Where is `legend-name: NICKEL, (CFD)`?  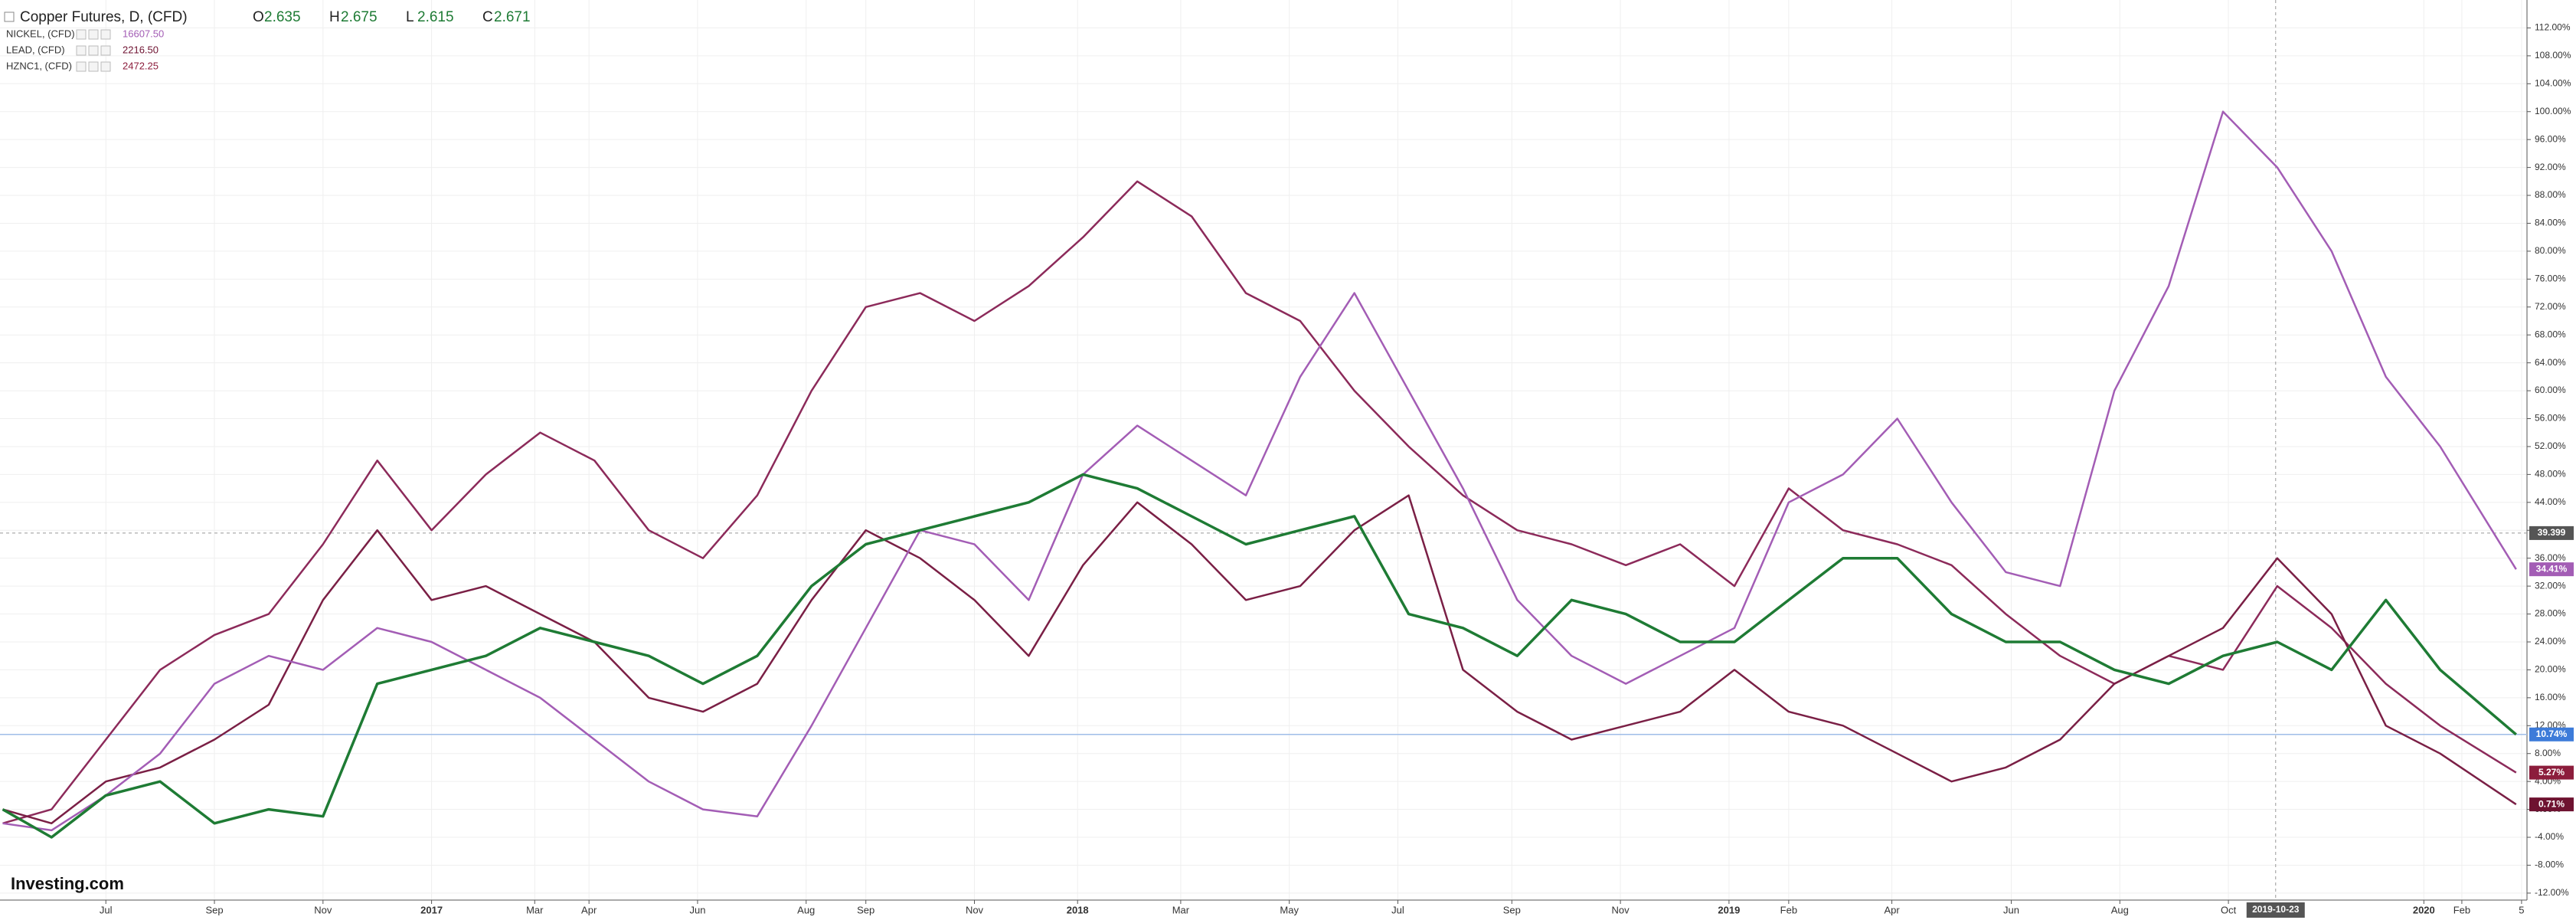
legend-name: NICKEL, (CFD) is located at coordinates (40, 33).